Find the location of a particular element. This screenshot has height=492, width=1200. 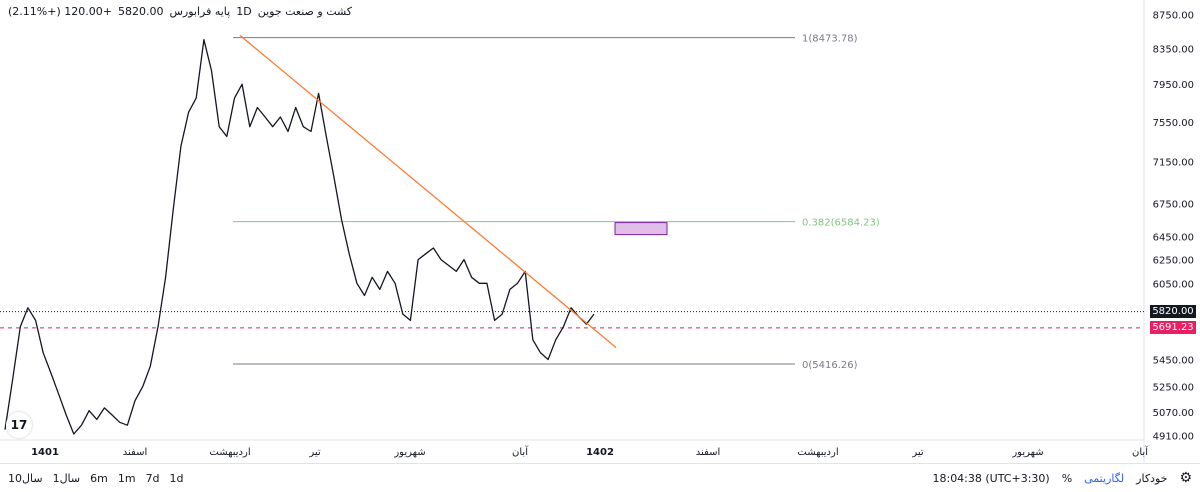

y-tick-label: 6050.00 is located at coordinates (1173, 284).